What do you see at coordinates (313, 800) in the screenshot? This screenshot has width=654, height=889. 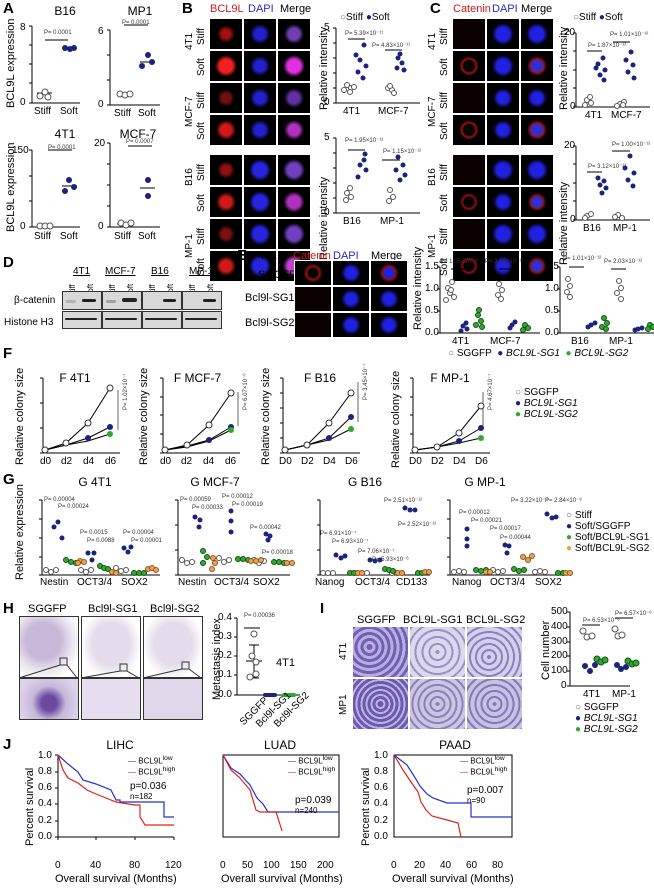 I see `j-pvalue-luad: p=0.039` at bounding box center [313, 800].